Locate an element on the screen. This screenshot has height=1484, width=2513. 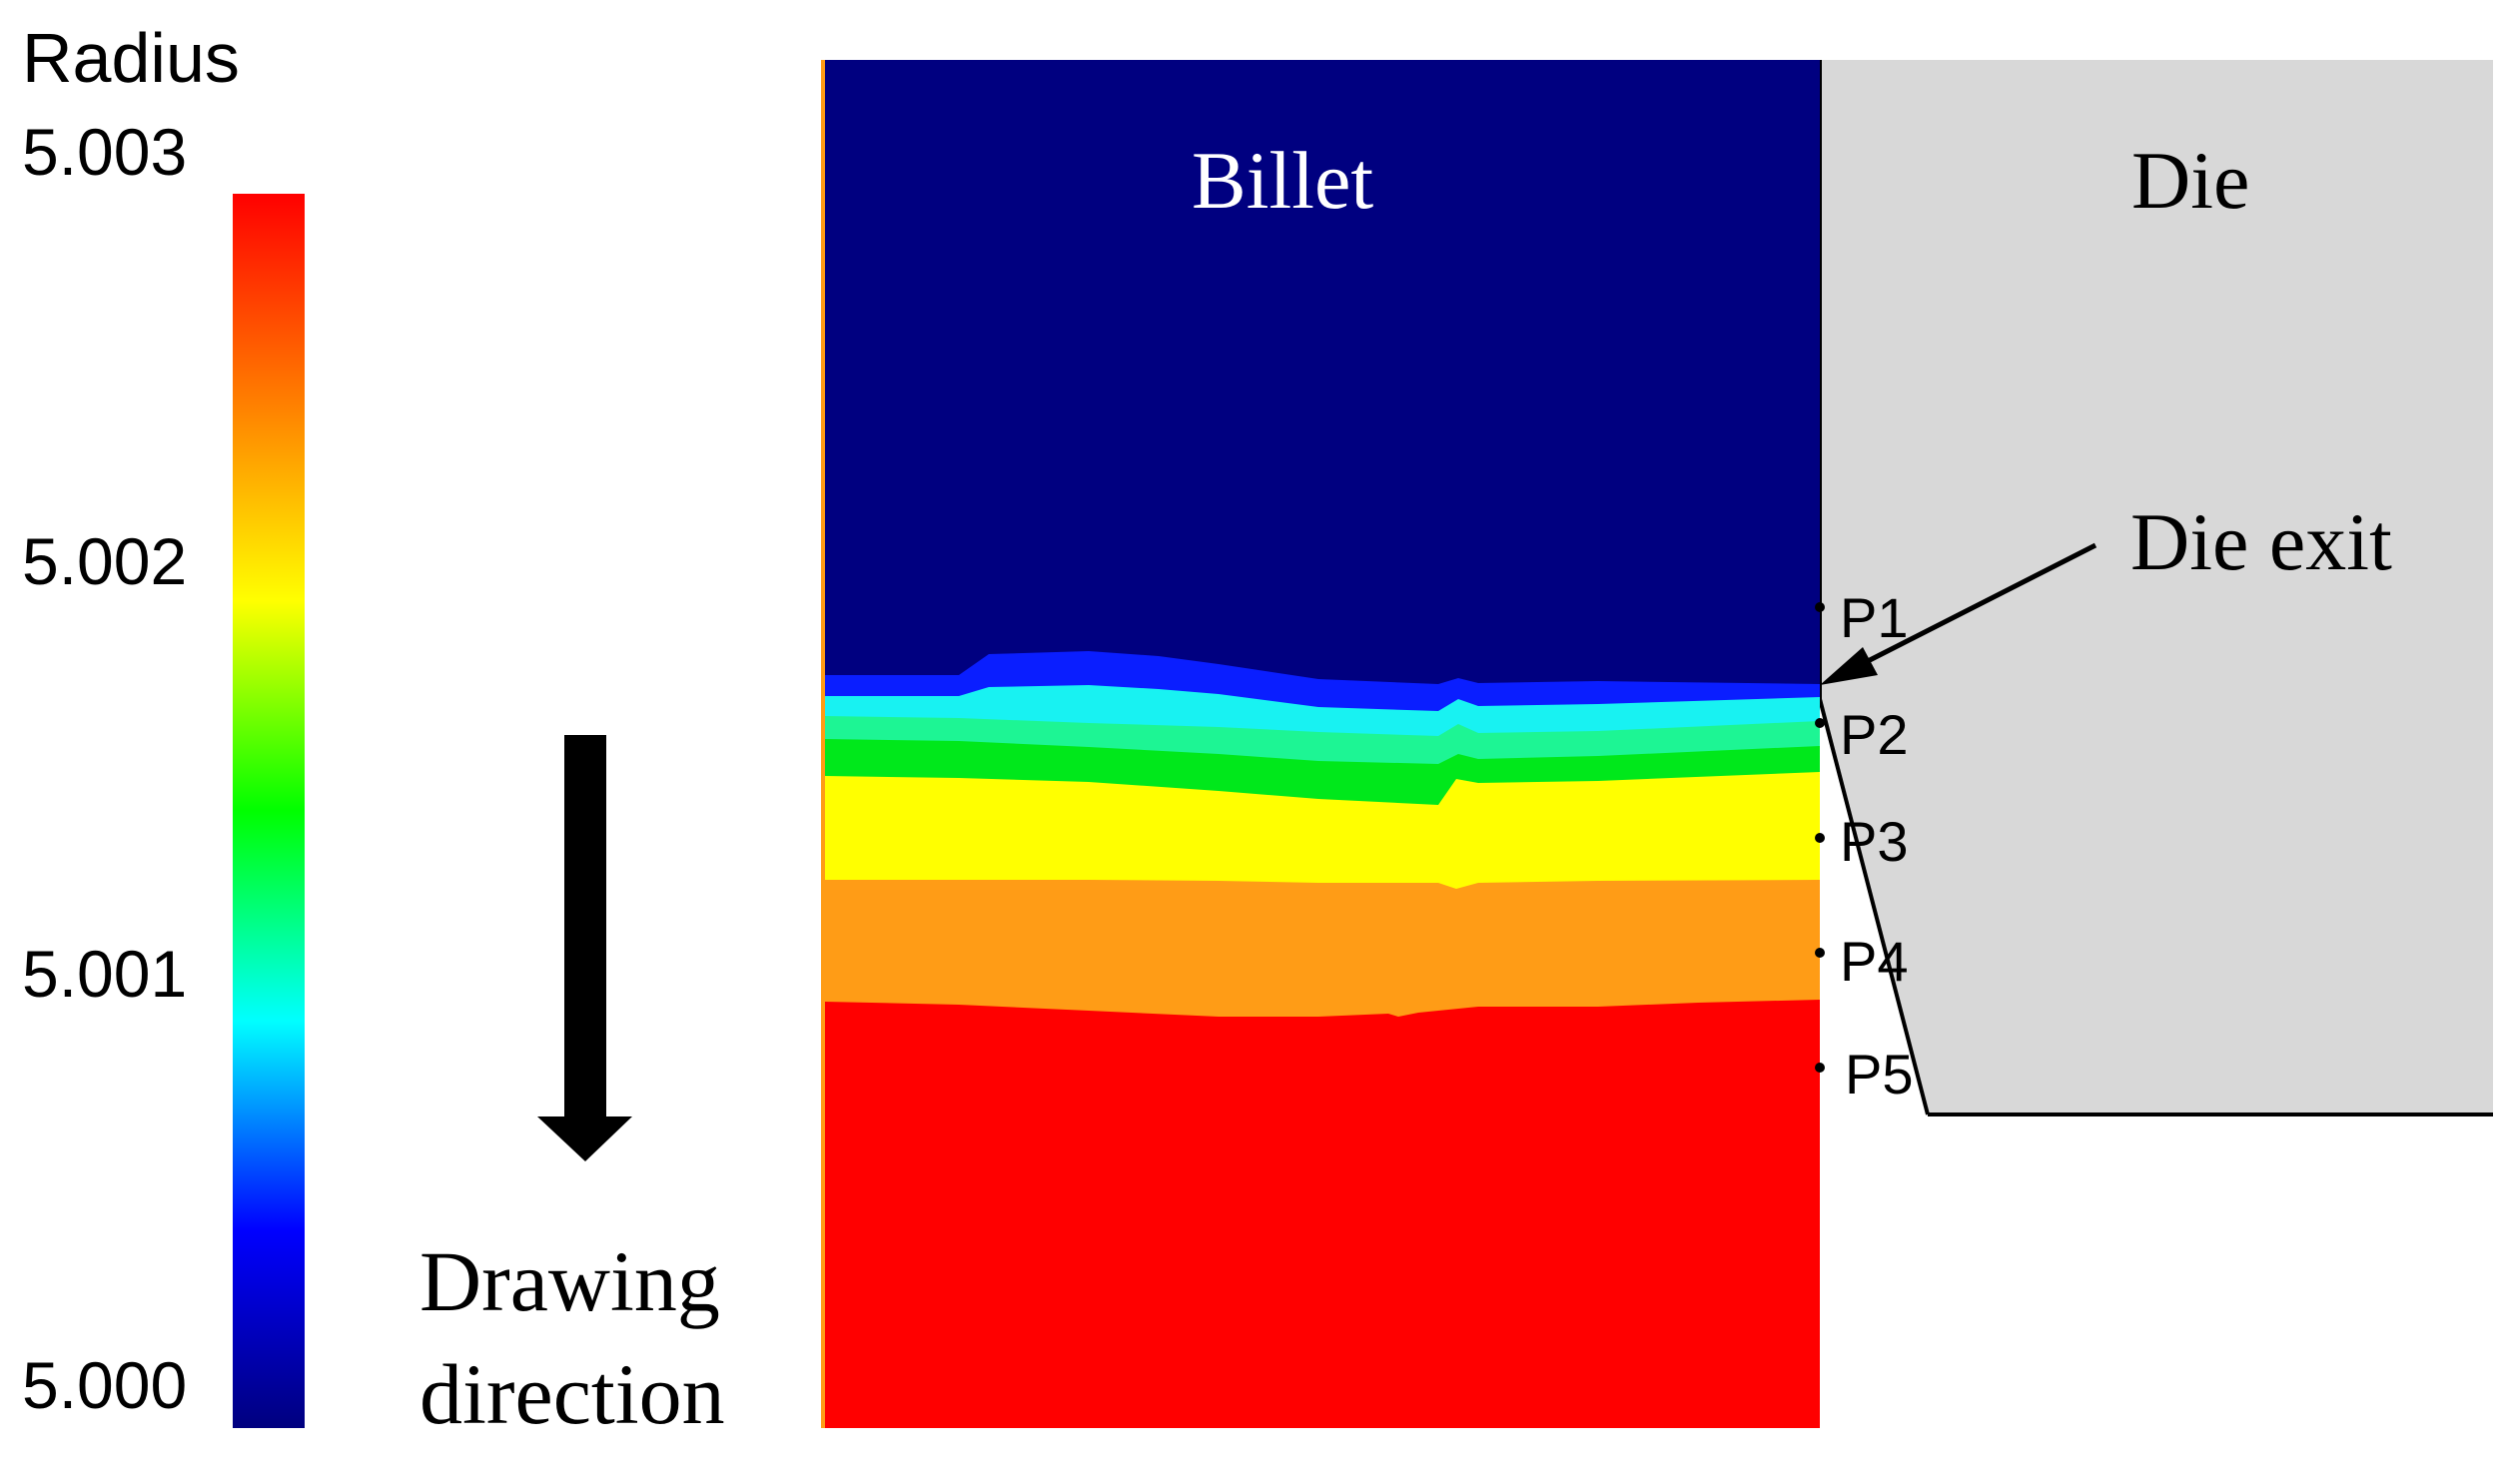
billet-band-red is located at coordinates (1322, 1214).